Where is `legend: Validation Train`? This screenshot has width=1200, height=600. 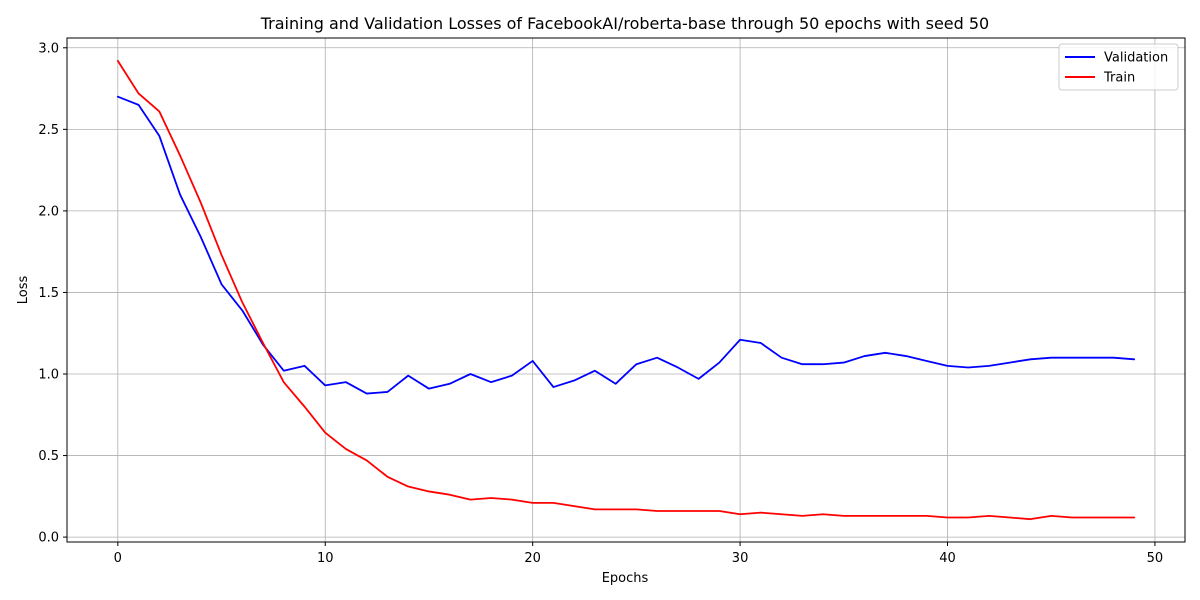
legend: Validation Train is located at coordinates (1118, 67).